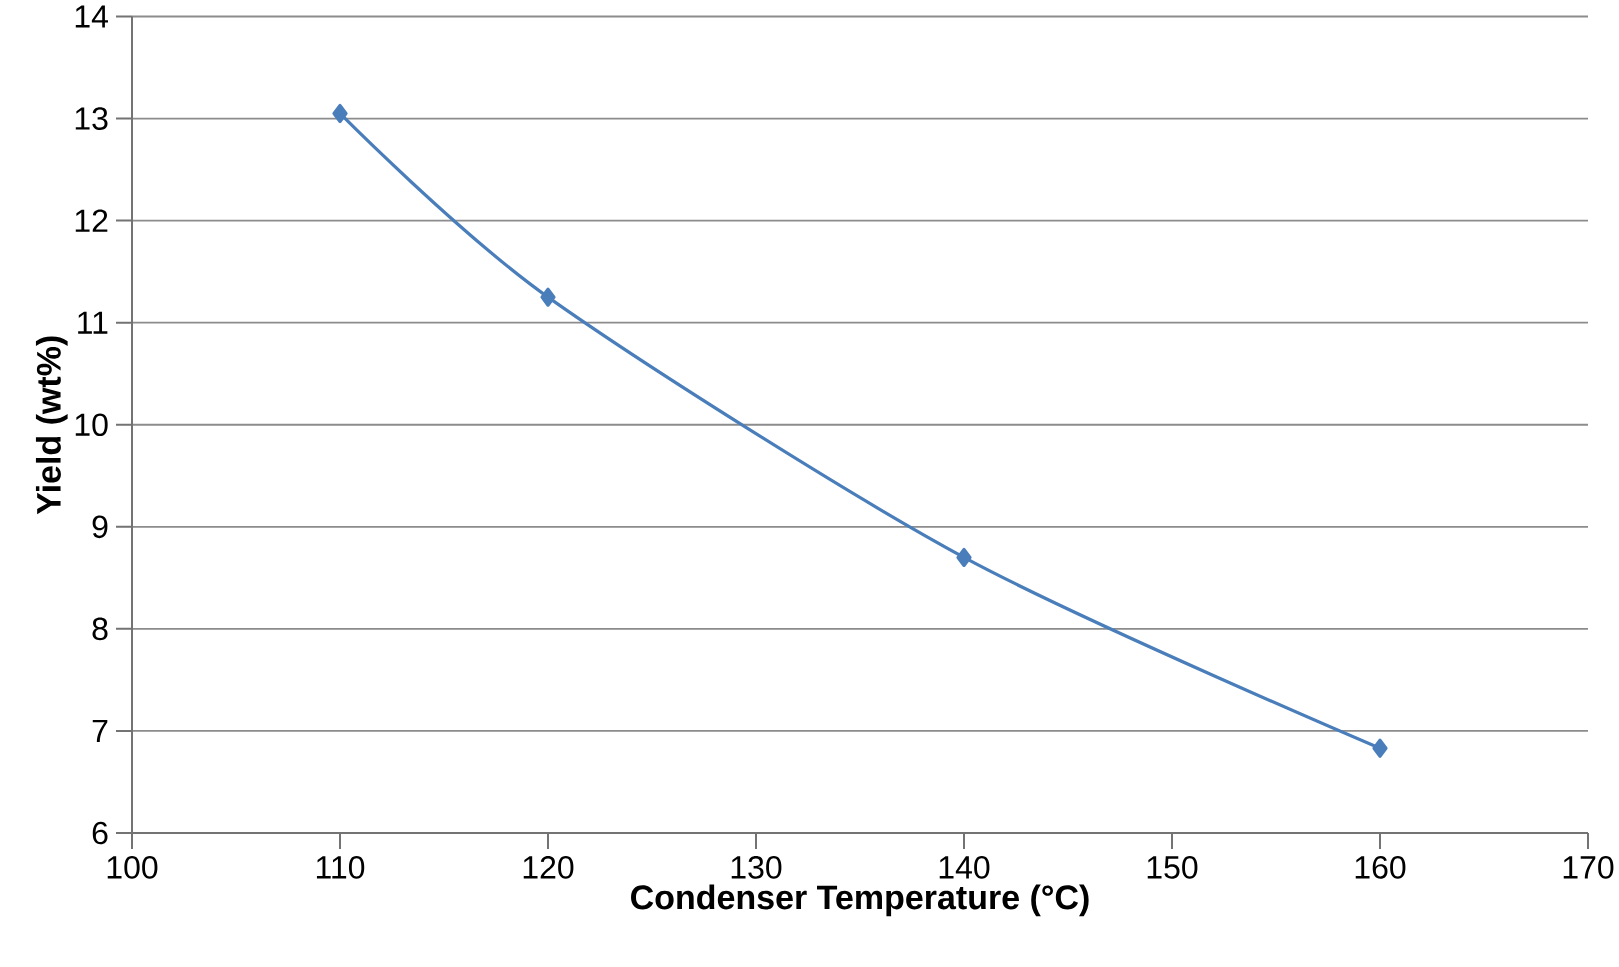  I want to click on y-axis-title: Yield (wt%), so click(51, 425).